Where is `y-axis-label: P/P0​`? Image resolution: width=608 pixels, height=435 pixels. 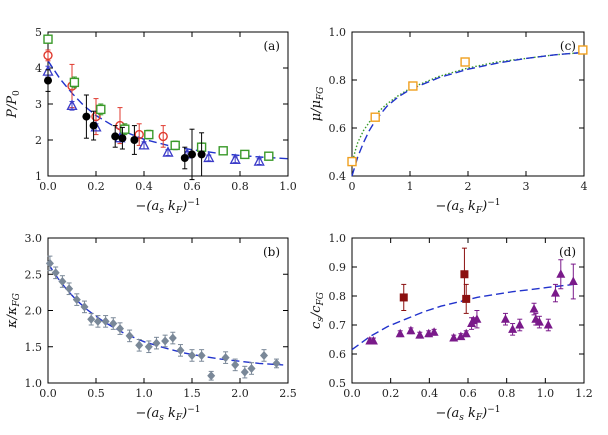
y-axis-label: P/P0​ is located at coordinates (13, 104).